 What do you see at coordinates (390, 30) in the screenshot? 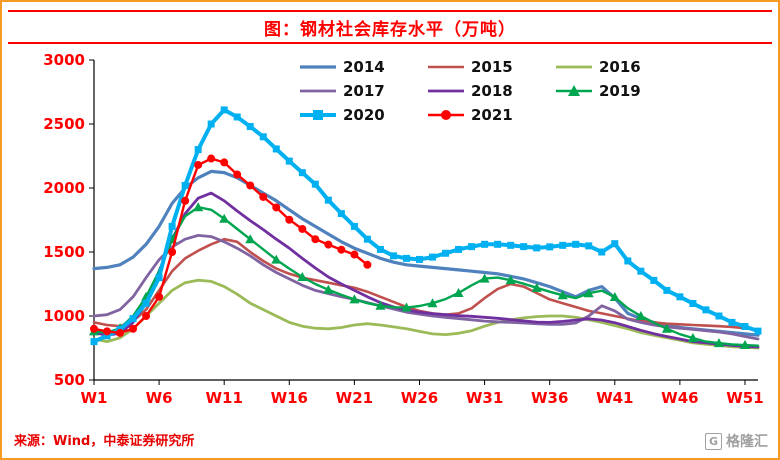
I see `page-title: 图：钢材社会库存水平（万吨）` at bounding box center [390, 30].